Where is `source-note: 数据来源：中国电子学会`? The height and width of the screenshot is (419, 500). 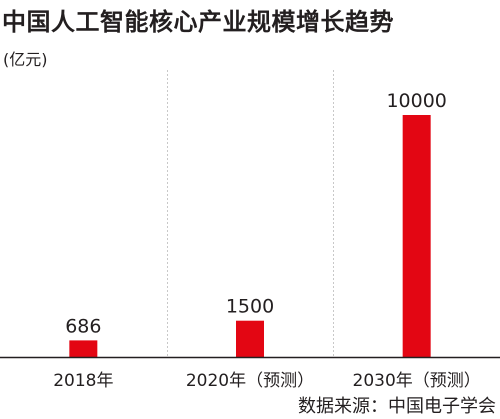 source-note: 数据来源：中国电子学会 is located at coordinates (397, 406).